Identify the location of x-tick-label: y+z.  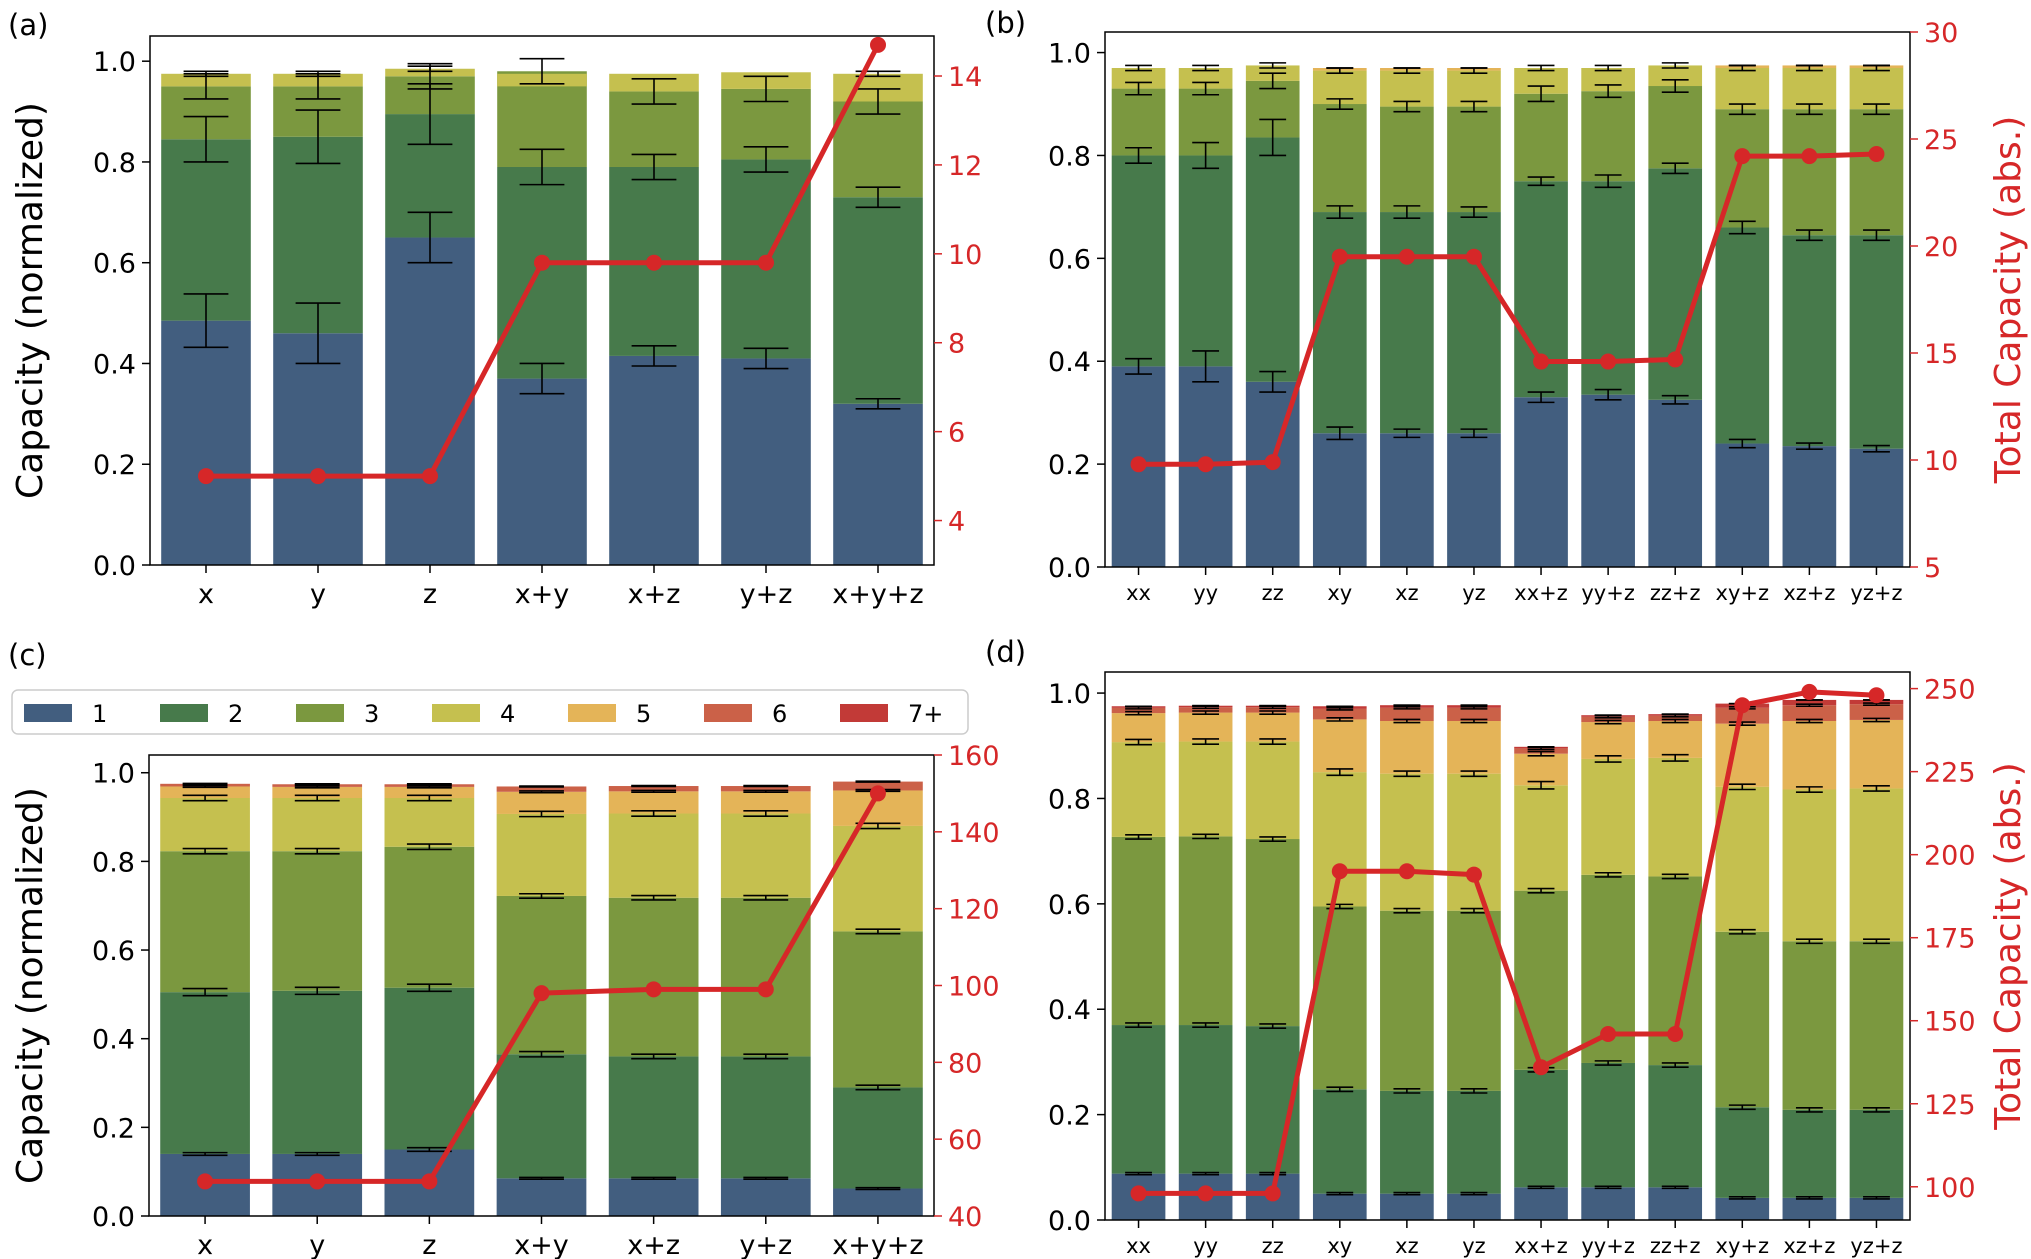
(765, 1244).